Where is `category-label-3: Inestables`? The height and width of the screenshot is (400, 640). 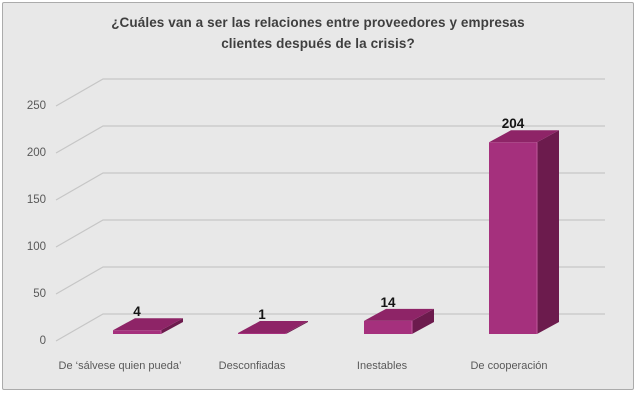 category-label-3: Inestables is located at coordinates (382, 366).